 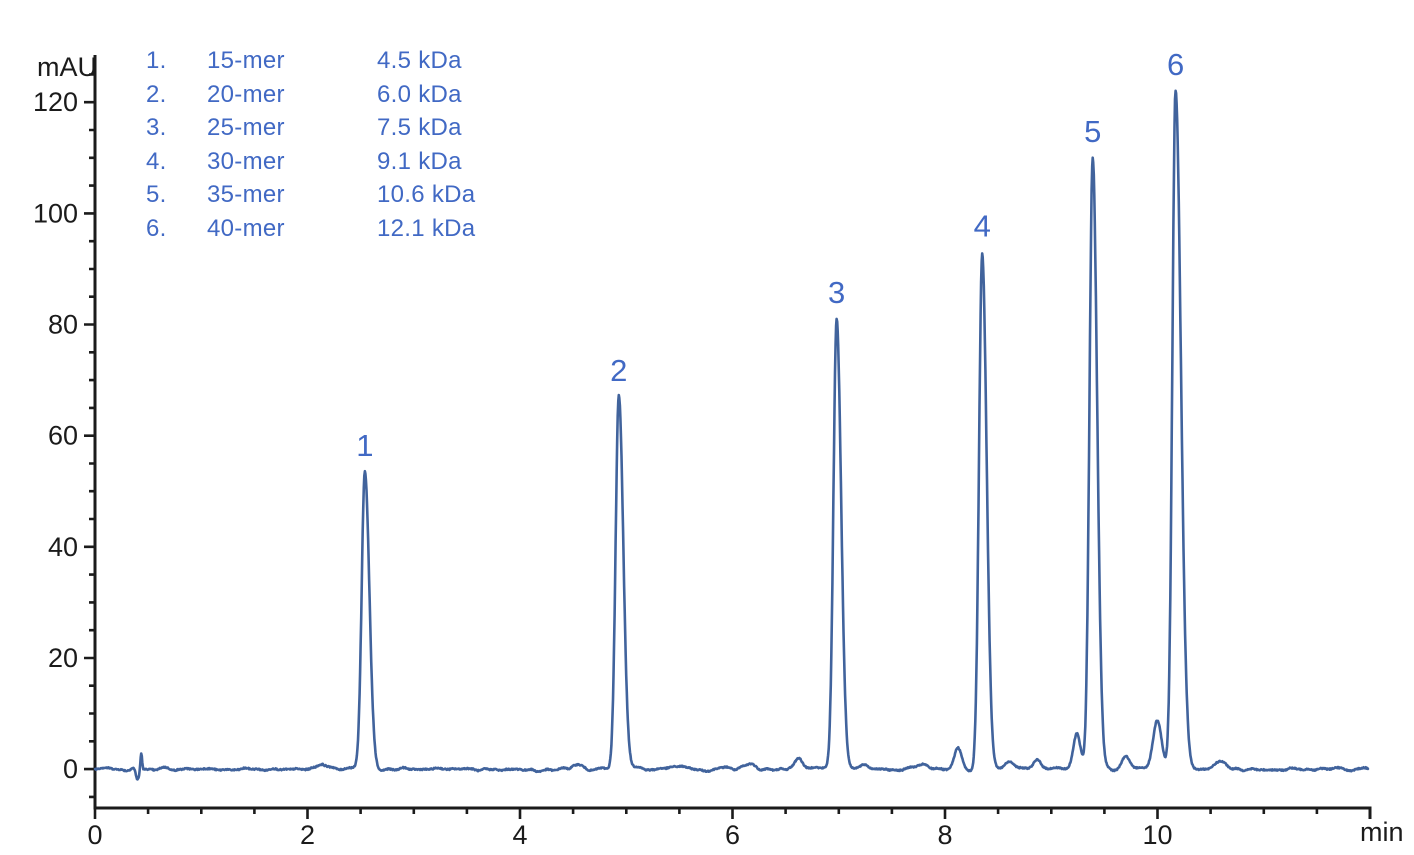 What do you see at coordinates (246, 127) in the screenshot?
I see `legend-peak-name: 25-mer` at bounding box center [246, 127].